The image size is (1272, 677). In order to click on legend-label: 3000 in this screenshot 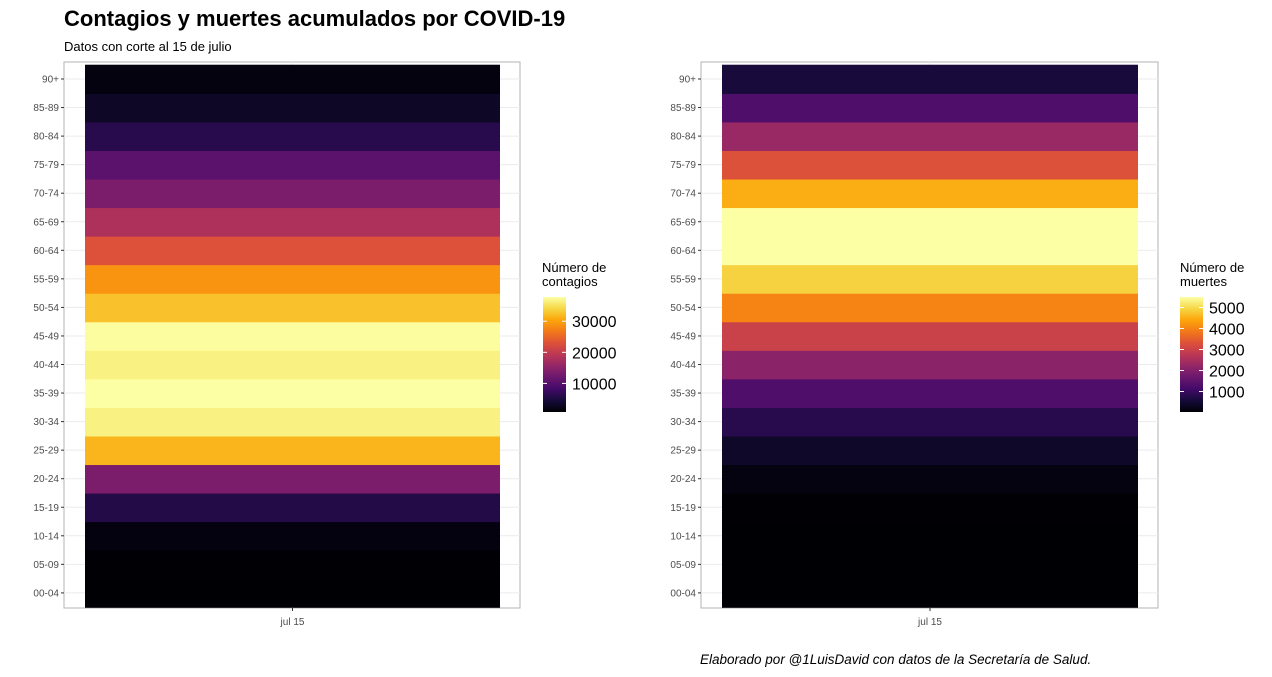, I will do `click(1227, 351)`.